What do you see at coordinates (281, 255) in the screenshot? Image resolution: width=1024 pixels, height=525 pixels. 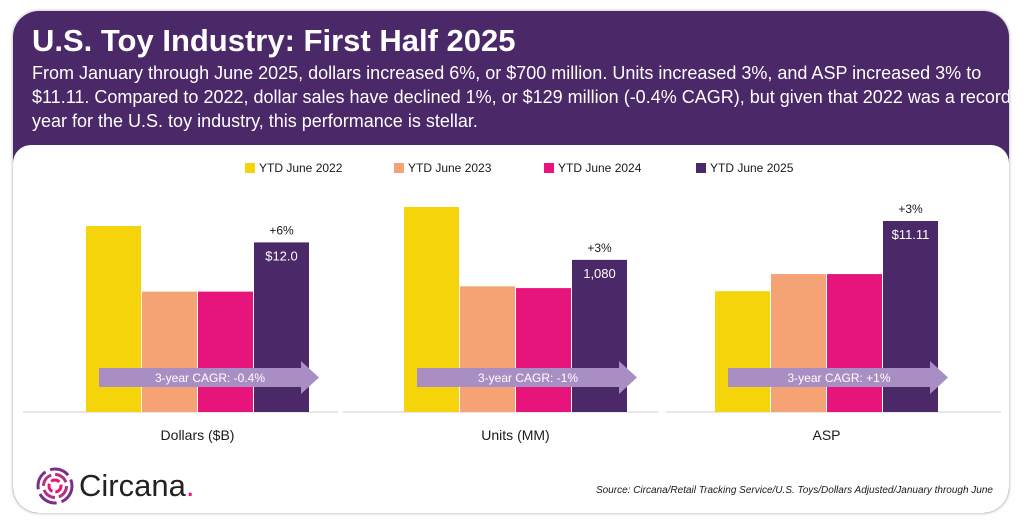 I see `data-label: $12.0` at bounding box center [281, 255].